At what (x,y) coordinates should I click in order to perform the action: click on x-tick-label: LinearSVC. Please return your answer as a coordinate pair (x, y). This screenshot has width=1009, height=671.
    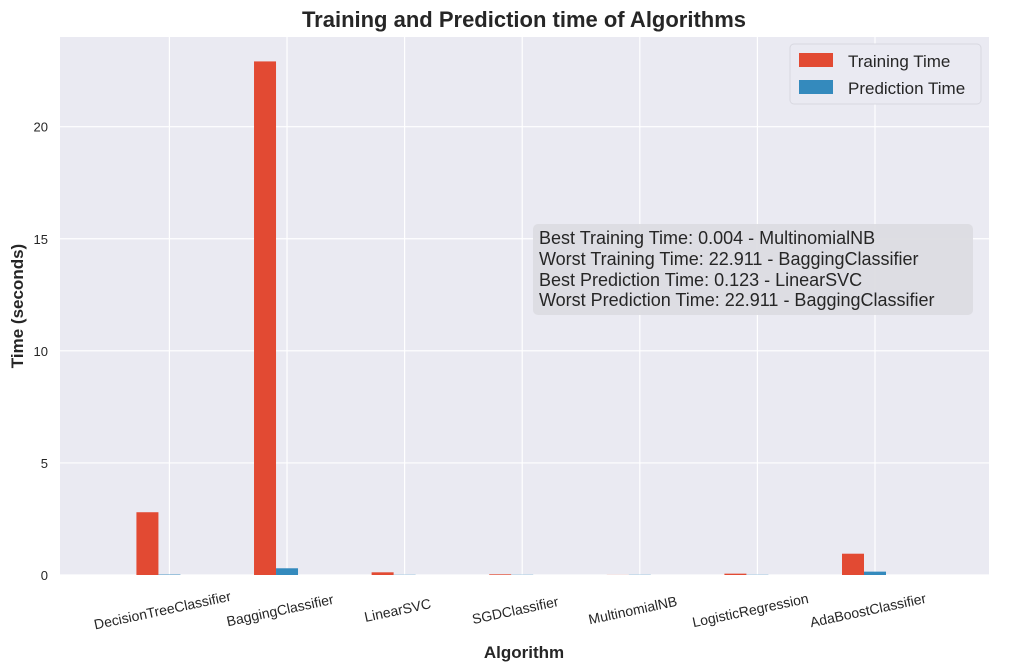
    Looking at the image, I should click on (398, 610).